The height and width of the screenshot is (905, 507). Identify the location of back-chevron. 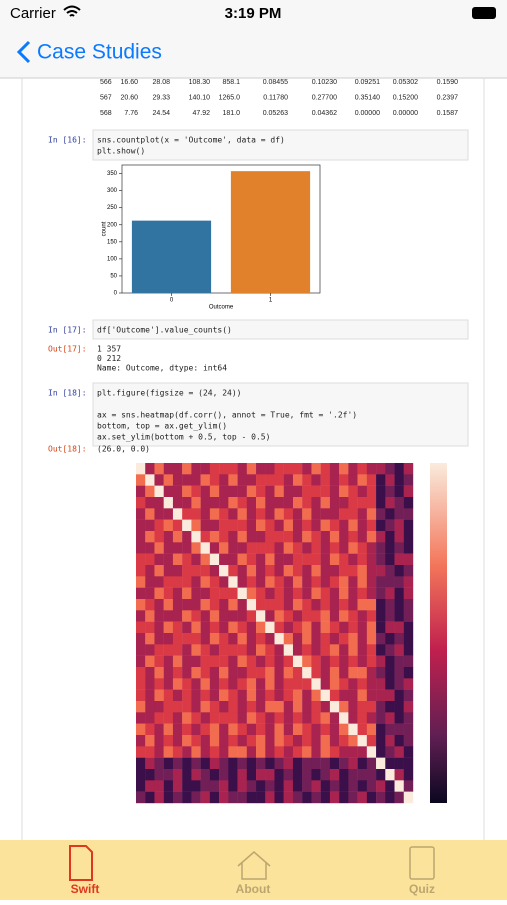
(23, 52).